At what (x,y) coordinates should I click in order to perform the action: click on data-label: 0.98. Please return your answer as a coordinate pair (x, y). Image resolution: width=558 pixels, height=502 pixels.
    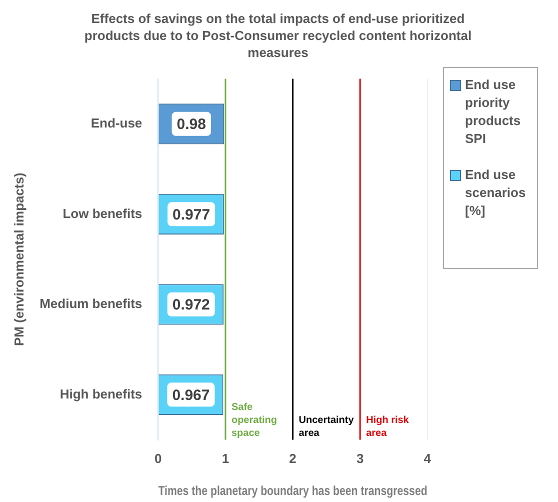
    Looking at the image, I should click on (191, 125).